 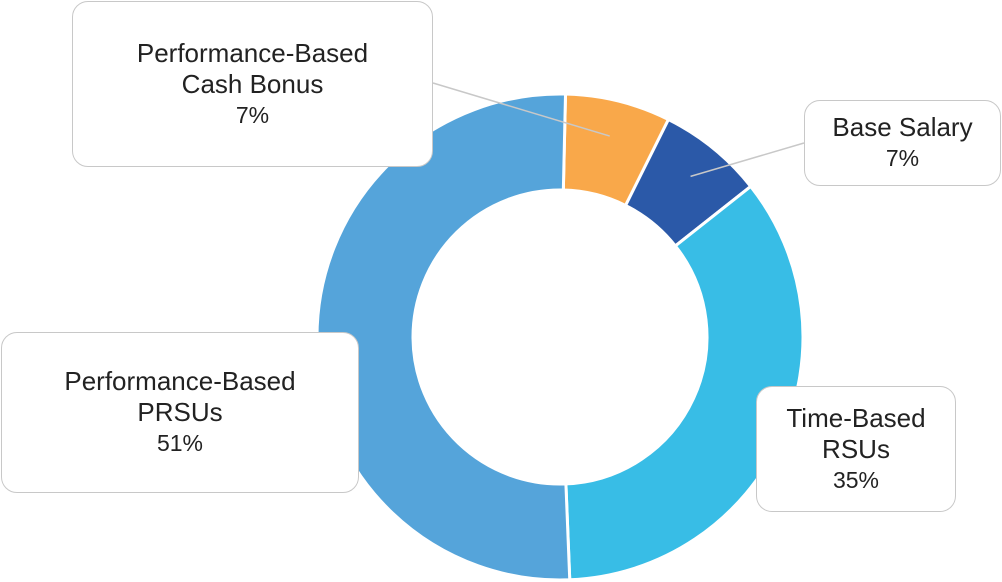 I want to click on leader-line-base, so click(x=747, y=160).